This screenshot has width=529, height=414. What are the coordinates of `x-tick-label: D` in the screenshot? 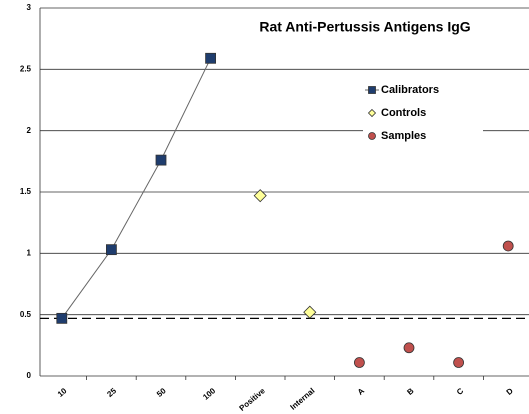 It's located at (510, 391).